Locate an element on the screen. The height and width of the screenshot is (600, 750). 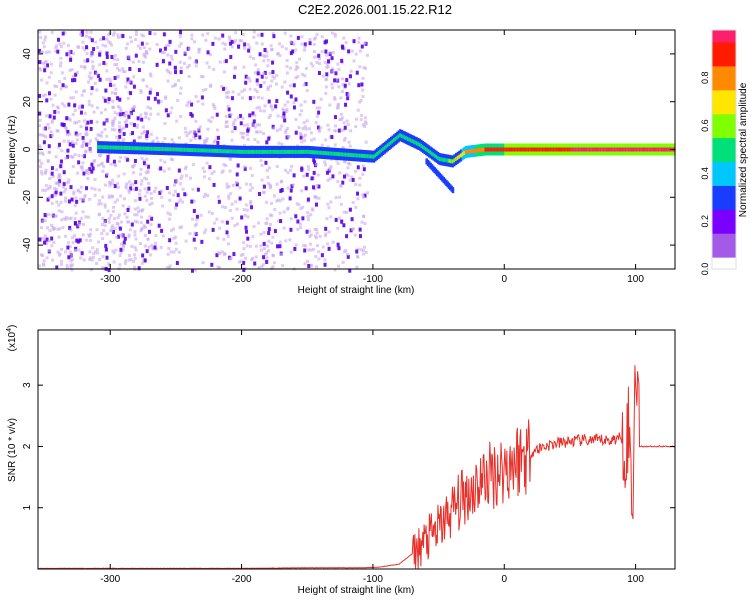
signal-branch is located at coordinates (447, 184).